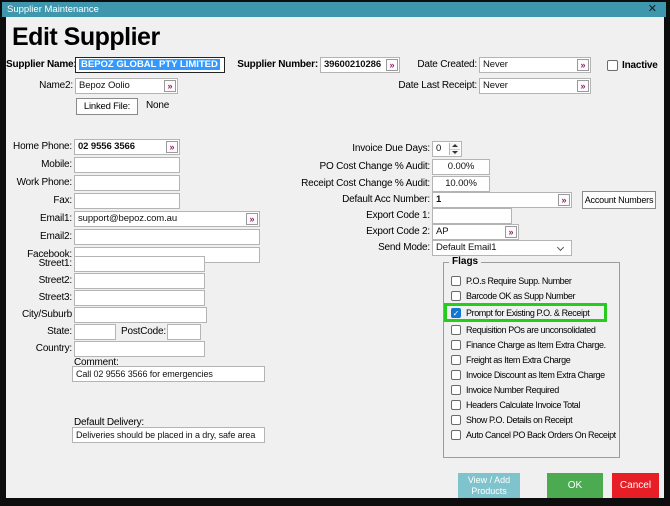 Image resolution: width=670 pixels, height=506 pixels. What do you see at coordinates (652, 9) in the screenshot?
I see `close-icon: ✕` at bounding box center [652, 9].